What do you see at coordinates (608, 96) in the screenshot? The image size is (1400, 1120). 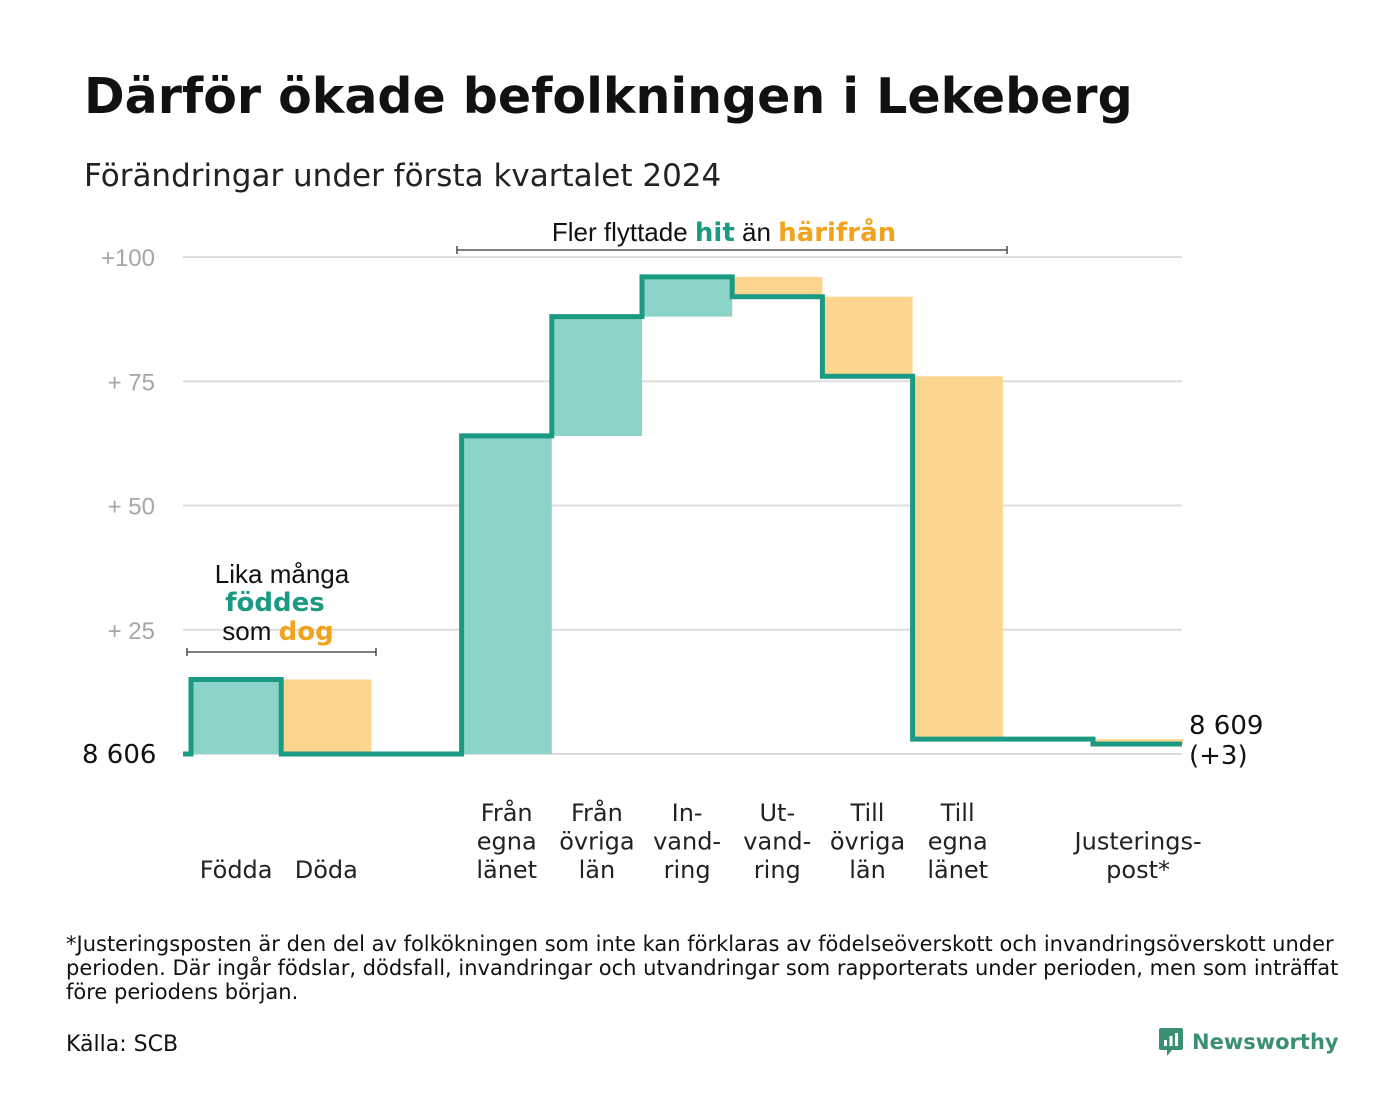 I see `chart-title: Därför ökade befolkningen i Lekeberg` at bounding box center [608, 96].